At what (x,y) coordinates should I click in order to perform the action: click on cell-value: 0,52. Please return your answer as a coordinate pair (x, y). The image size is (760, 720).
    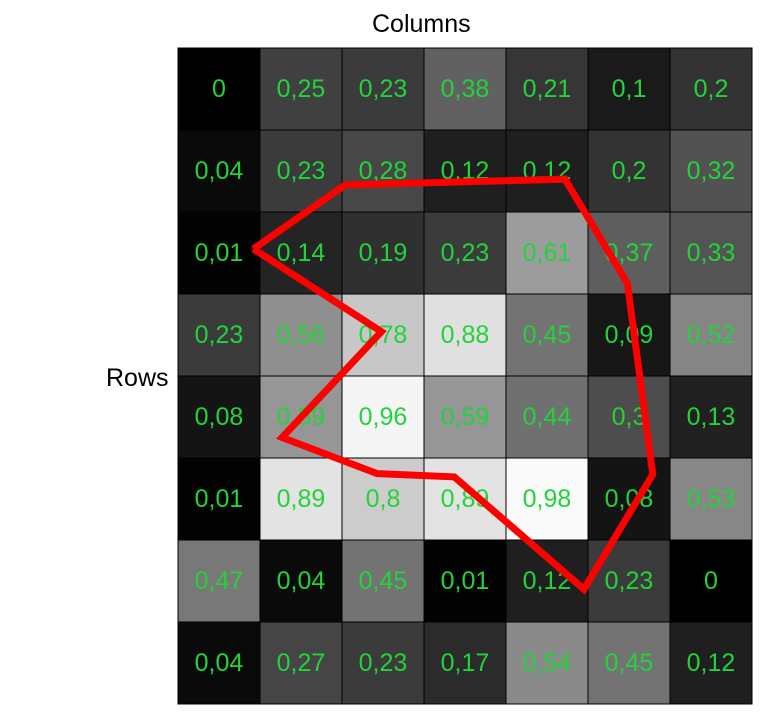
    Looking at the image, I should click on (711, 335).